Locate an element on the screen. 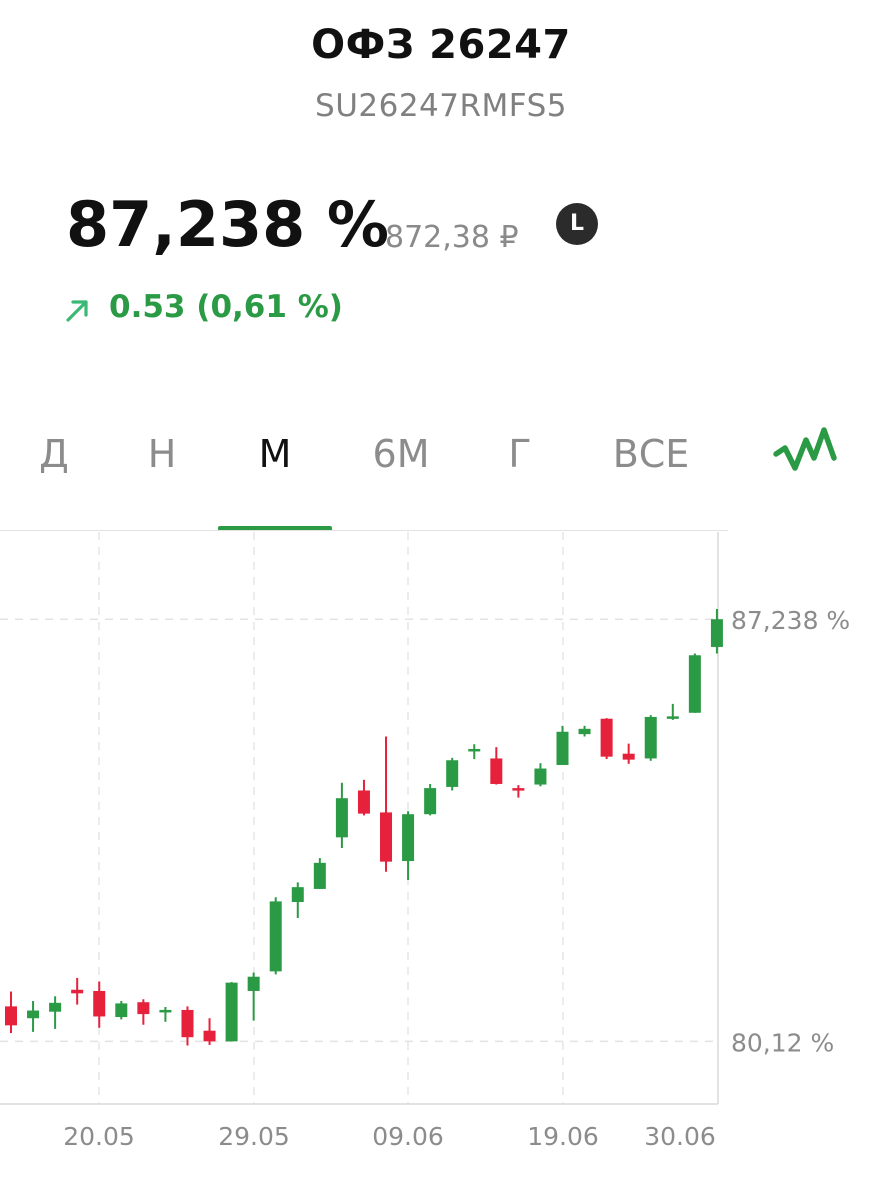 The image size is (882, 1200). tabs-divider is located at coordinates (364, 530).